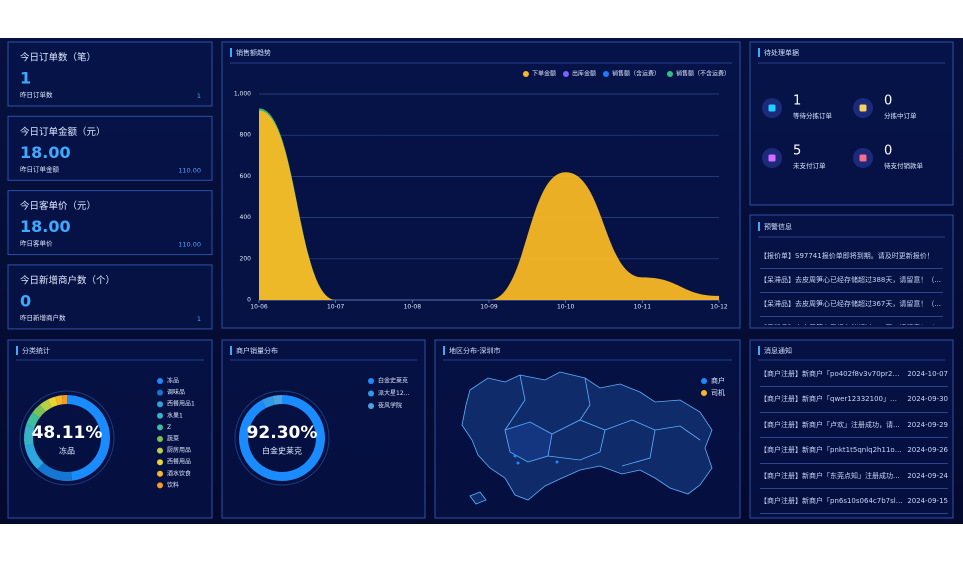  I want to click on stat-sub-label: 昨日新增商户数, so click(43, 317).